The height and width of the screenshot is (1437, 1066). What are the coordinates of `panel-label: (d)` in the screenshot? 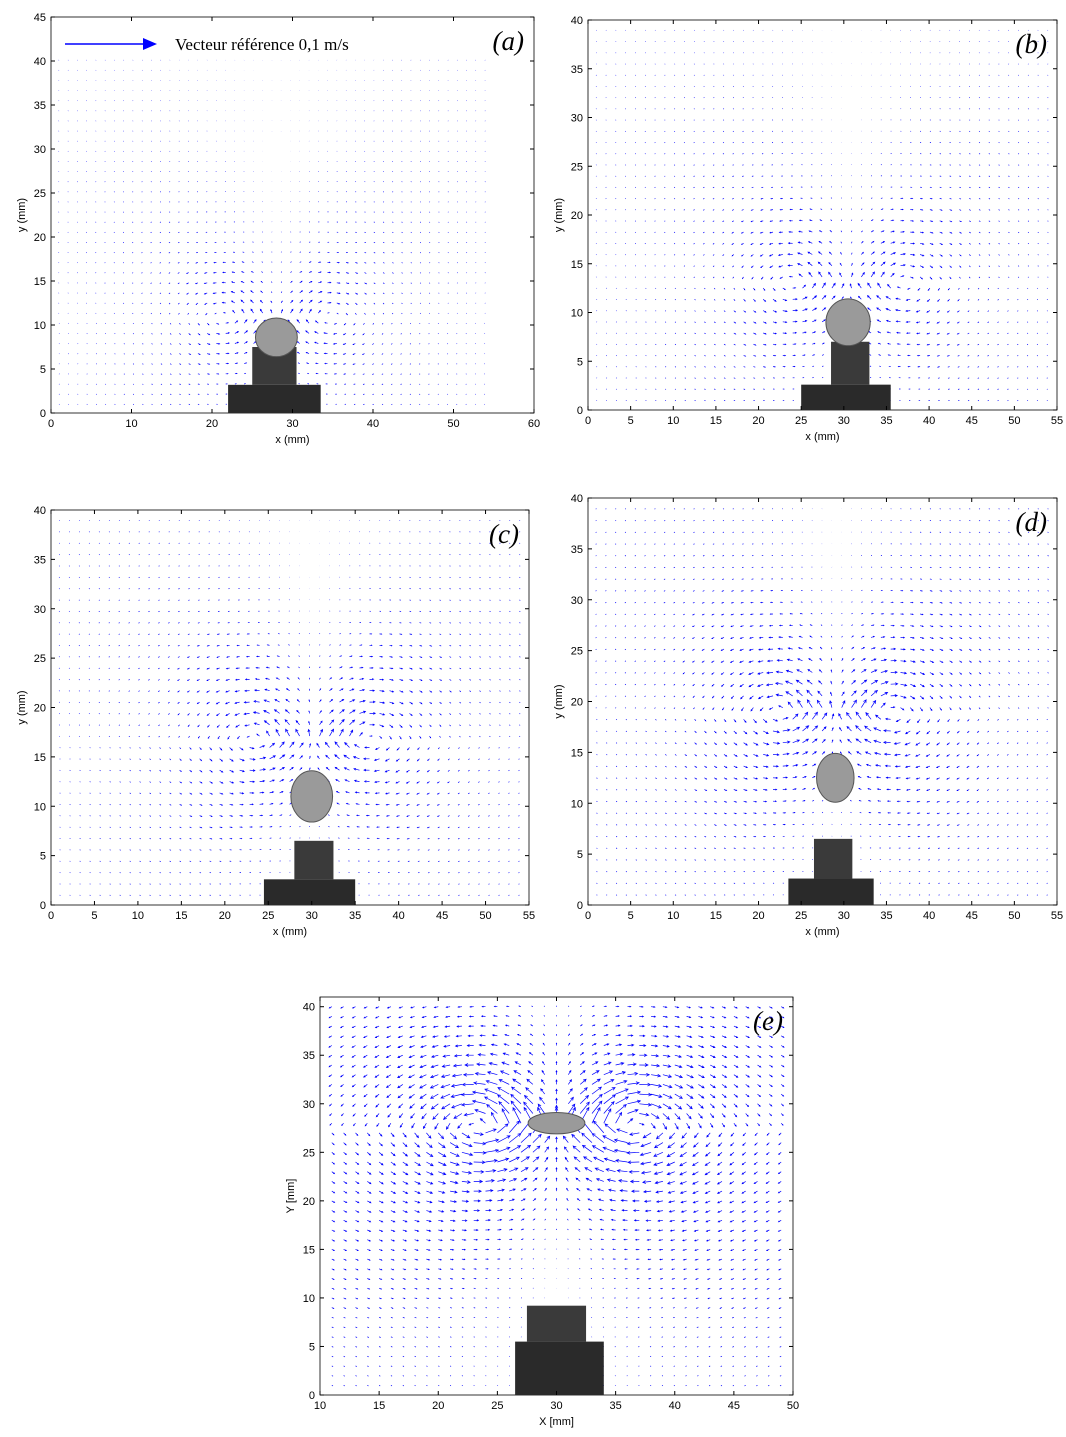 It's located at (1031, 522).